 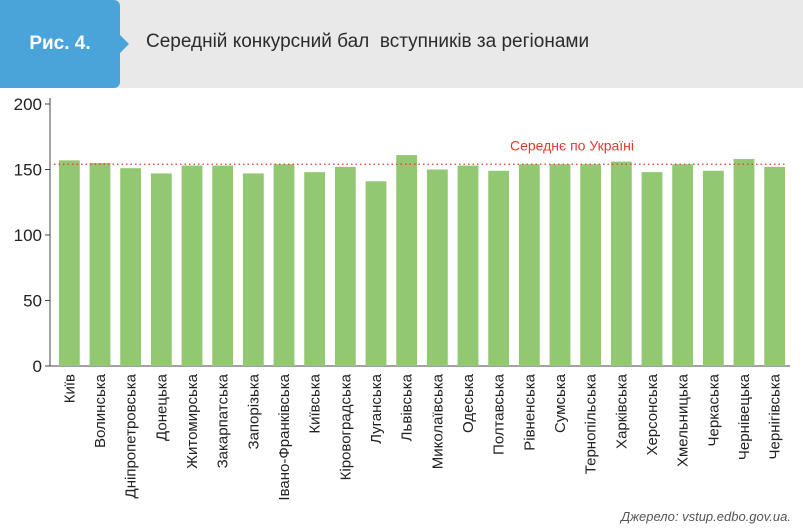 What do you see at coordinates (124, 44) in the screenshot?
I see `badge-arrow-icon` at bounding box center [124, 44].